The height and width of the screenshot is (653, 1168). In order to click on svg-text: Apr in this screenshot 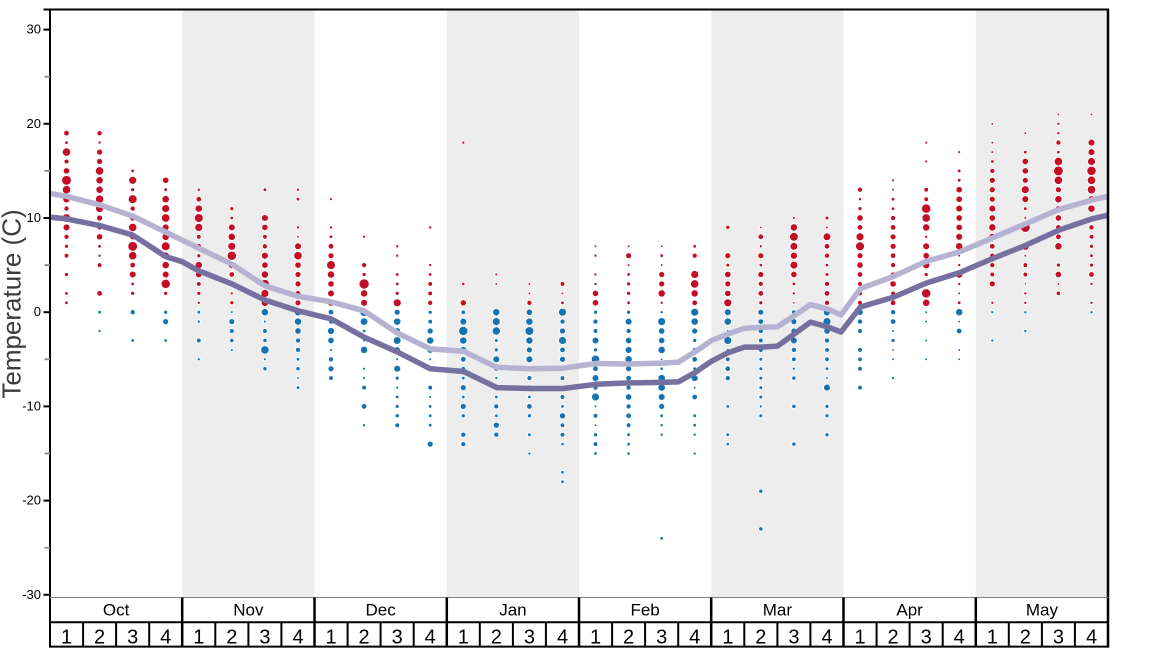, I will do `click(909, 610)`.